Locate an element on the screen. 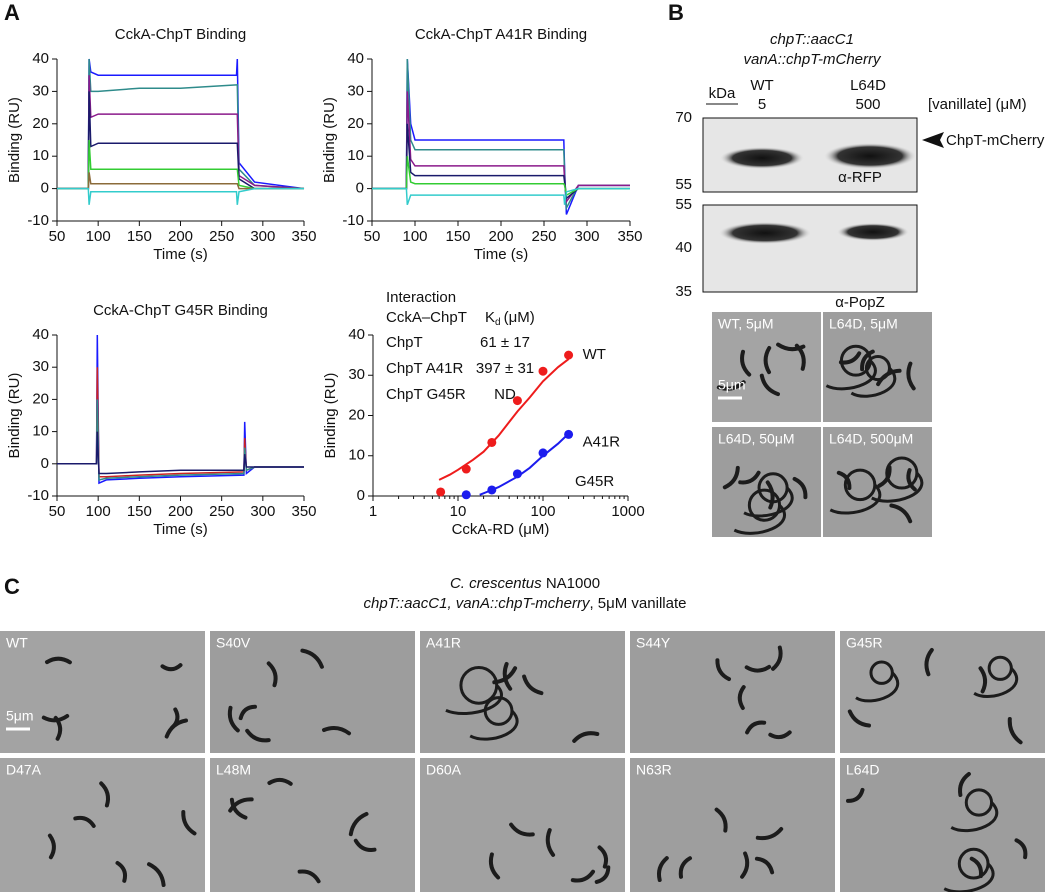  y-tick-label: 30 is located at coordinates (356, 374).